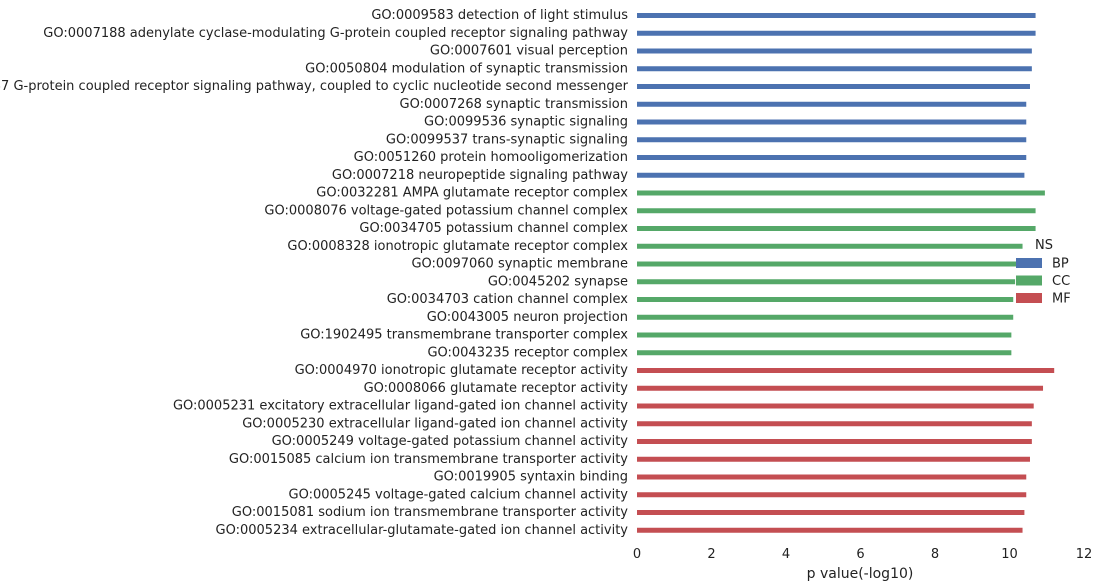  I want to click on x-axis-ticks-group: 0 2 4 6 8 10 12, so click(862, 554).